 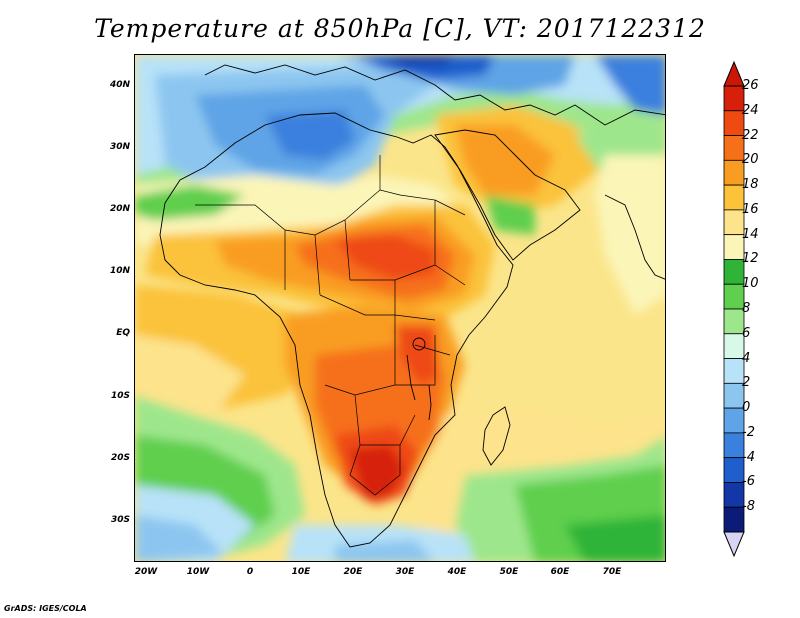 What do you see at coordinates (496, 436) in the screenshot?
I see `madagascar-coastline` at bounding box center [496, 436].